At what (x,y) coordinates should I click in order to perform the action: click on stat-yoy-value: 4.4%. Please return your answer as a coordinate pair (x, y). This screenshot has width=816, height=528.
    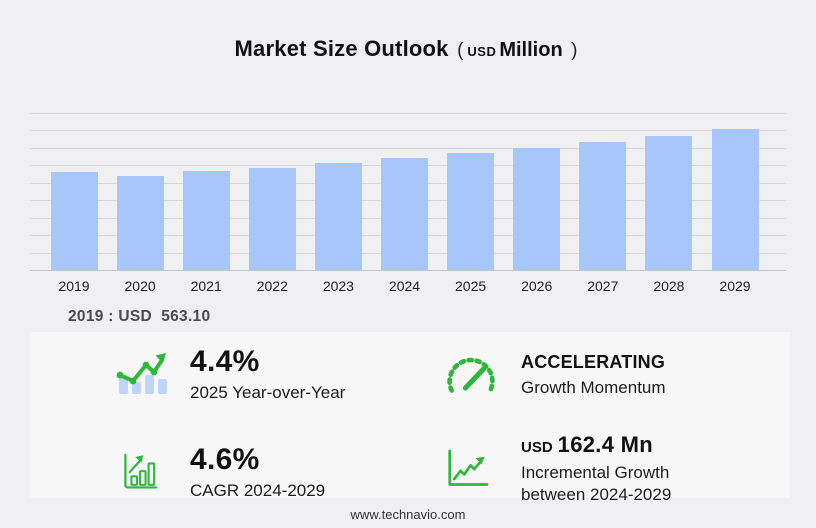
    Looking at the image, I should click on (225, 361).